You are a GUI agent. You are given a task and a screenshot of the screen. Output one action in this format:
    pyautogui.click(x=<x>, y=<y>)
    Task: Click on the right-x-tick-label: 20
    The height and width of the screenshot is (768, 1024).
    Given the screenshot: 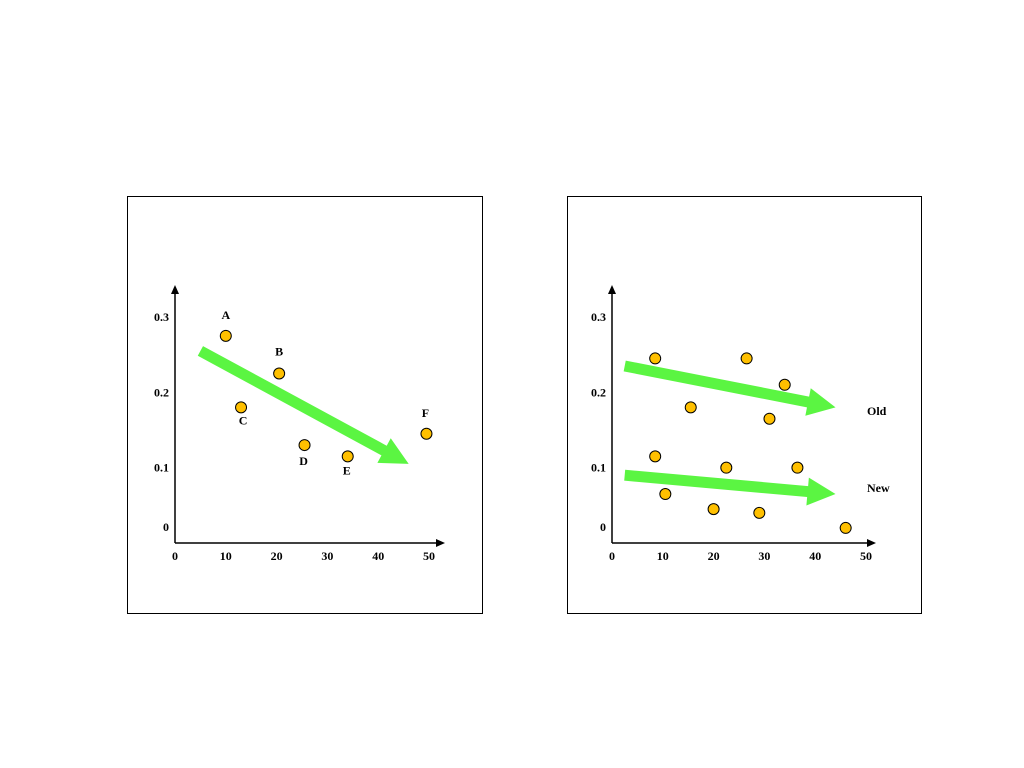 What is the action you would take?
    pyautogui.click(x=714, y=556)
    